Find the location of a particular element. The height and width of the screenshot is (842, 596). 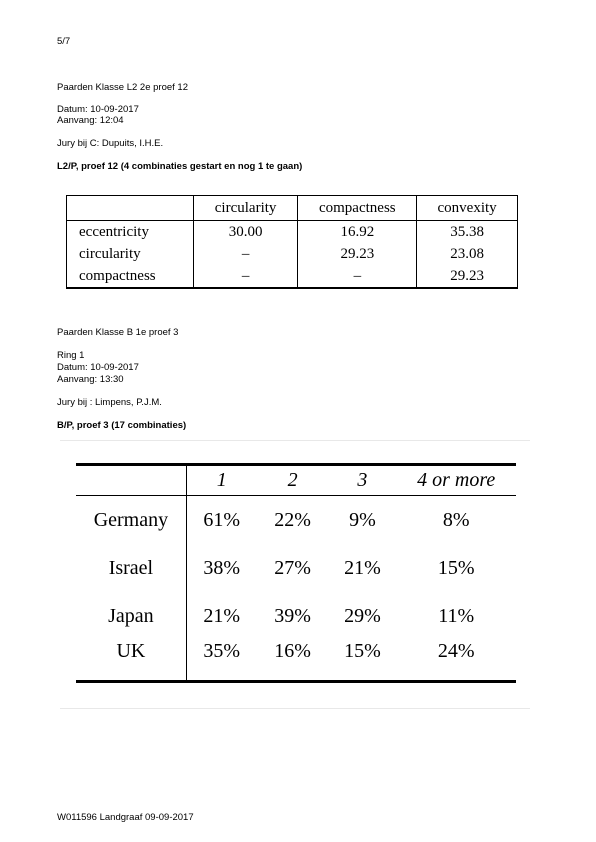

table2-header-cell: 2 is located at coordinates (292, 479).